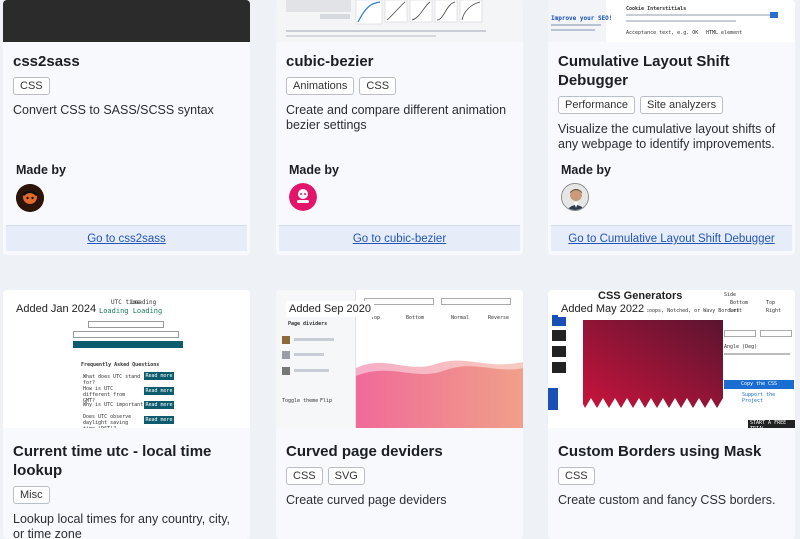  I want to click on added-date-badge: Added May 2022, so click(603, 309).